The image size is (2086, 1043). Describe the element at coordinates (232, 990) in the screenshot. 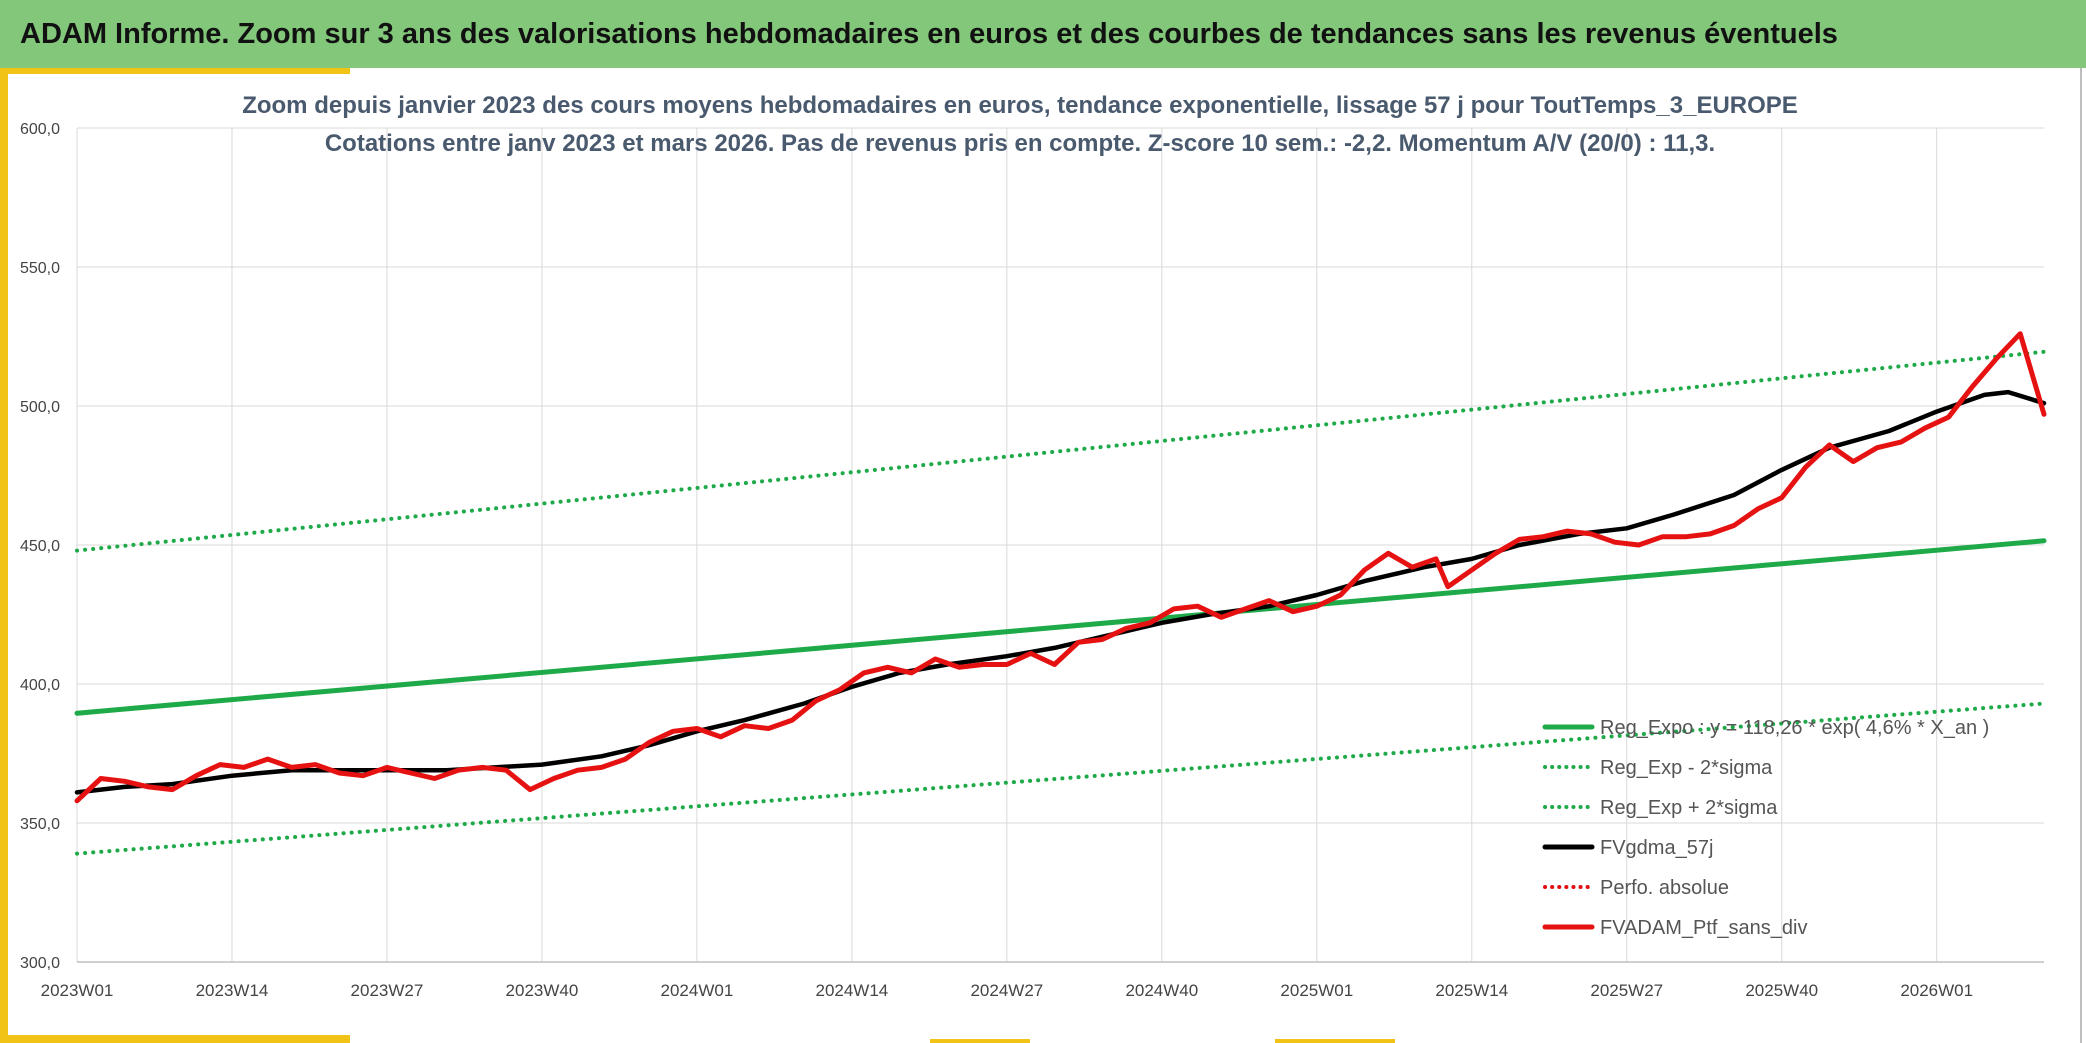

I see `x-tick-label: 2023W14` at that location.